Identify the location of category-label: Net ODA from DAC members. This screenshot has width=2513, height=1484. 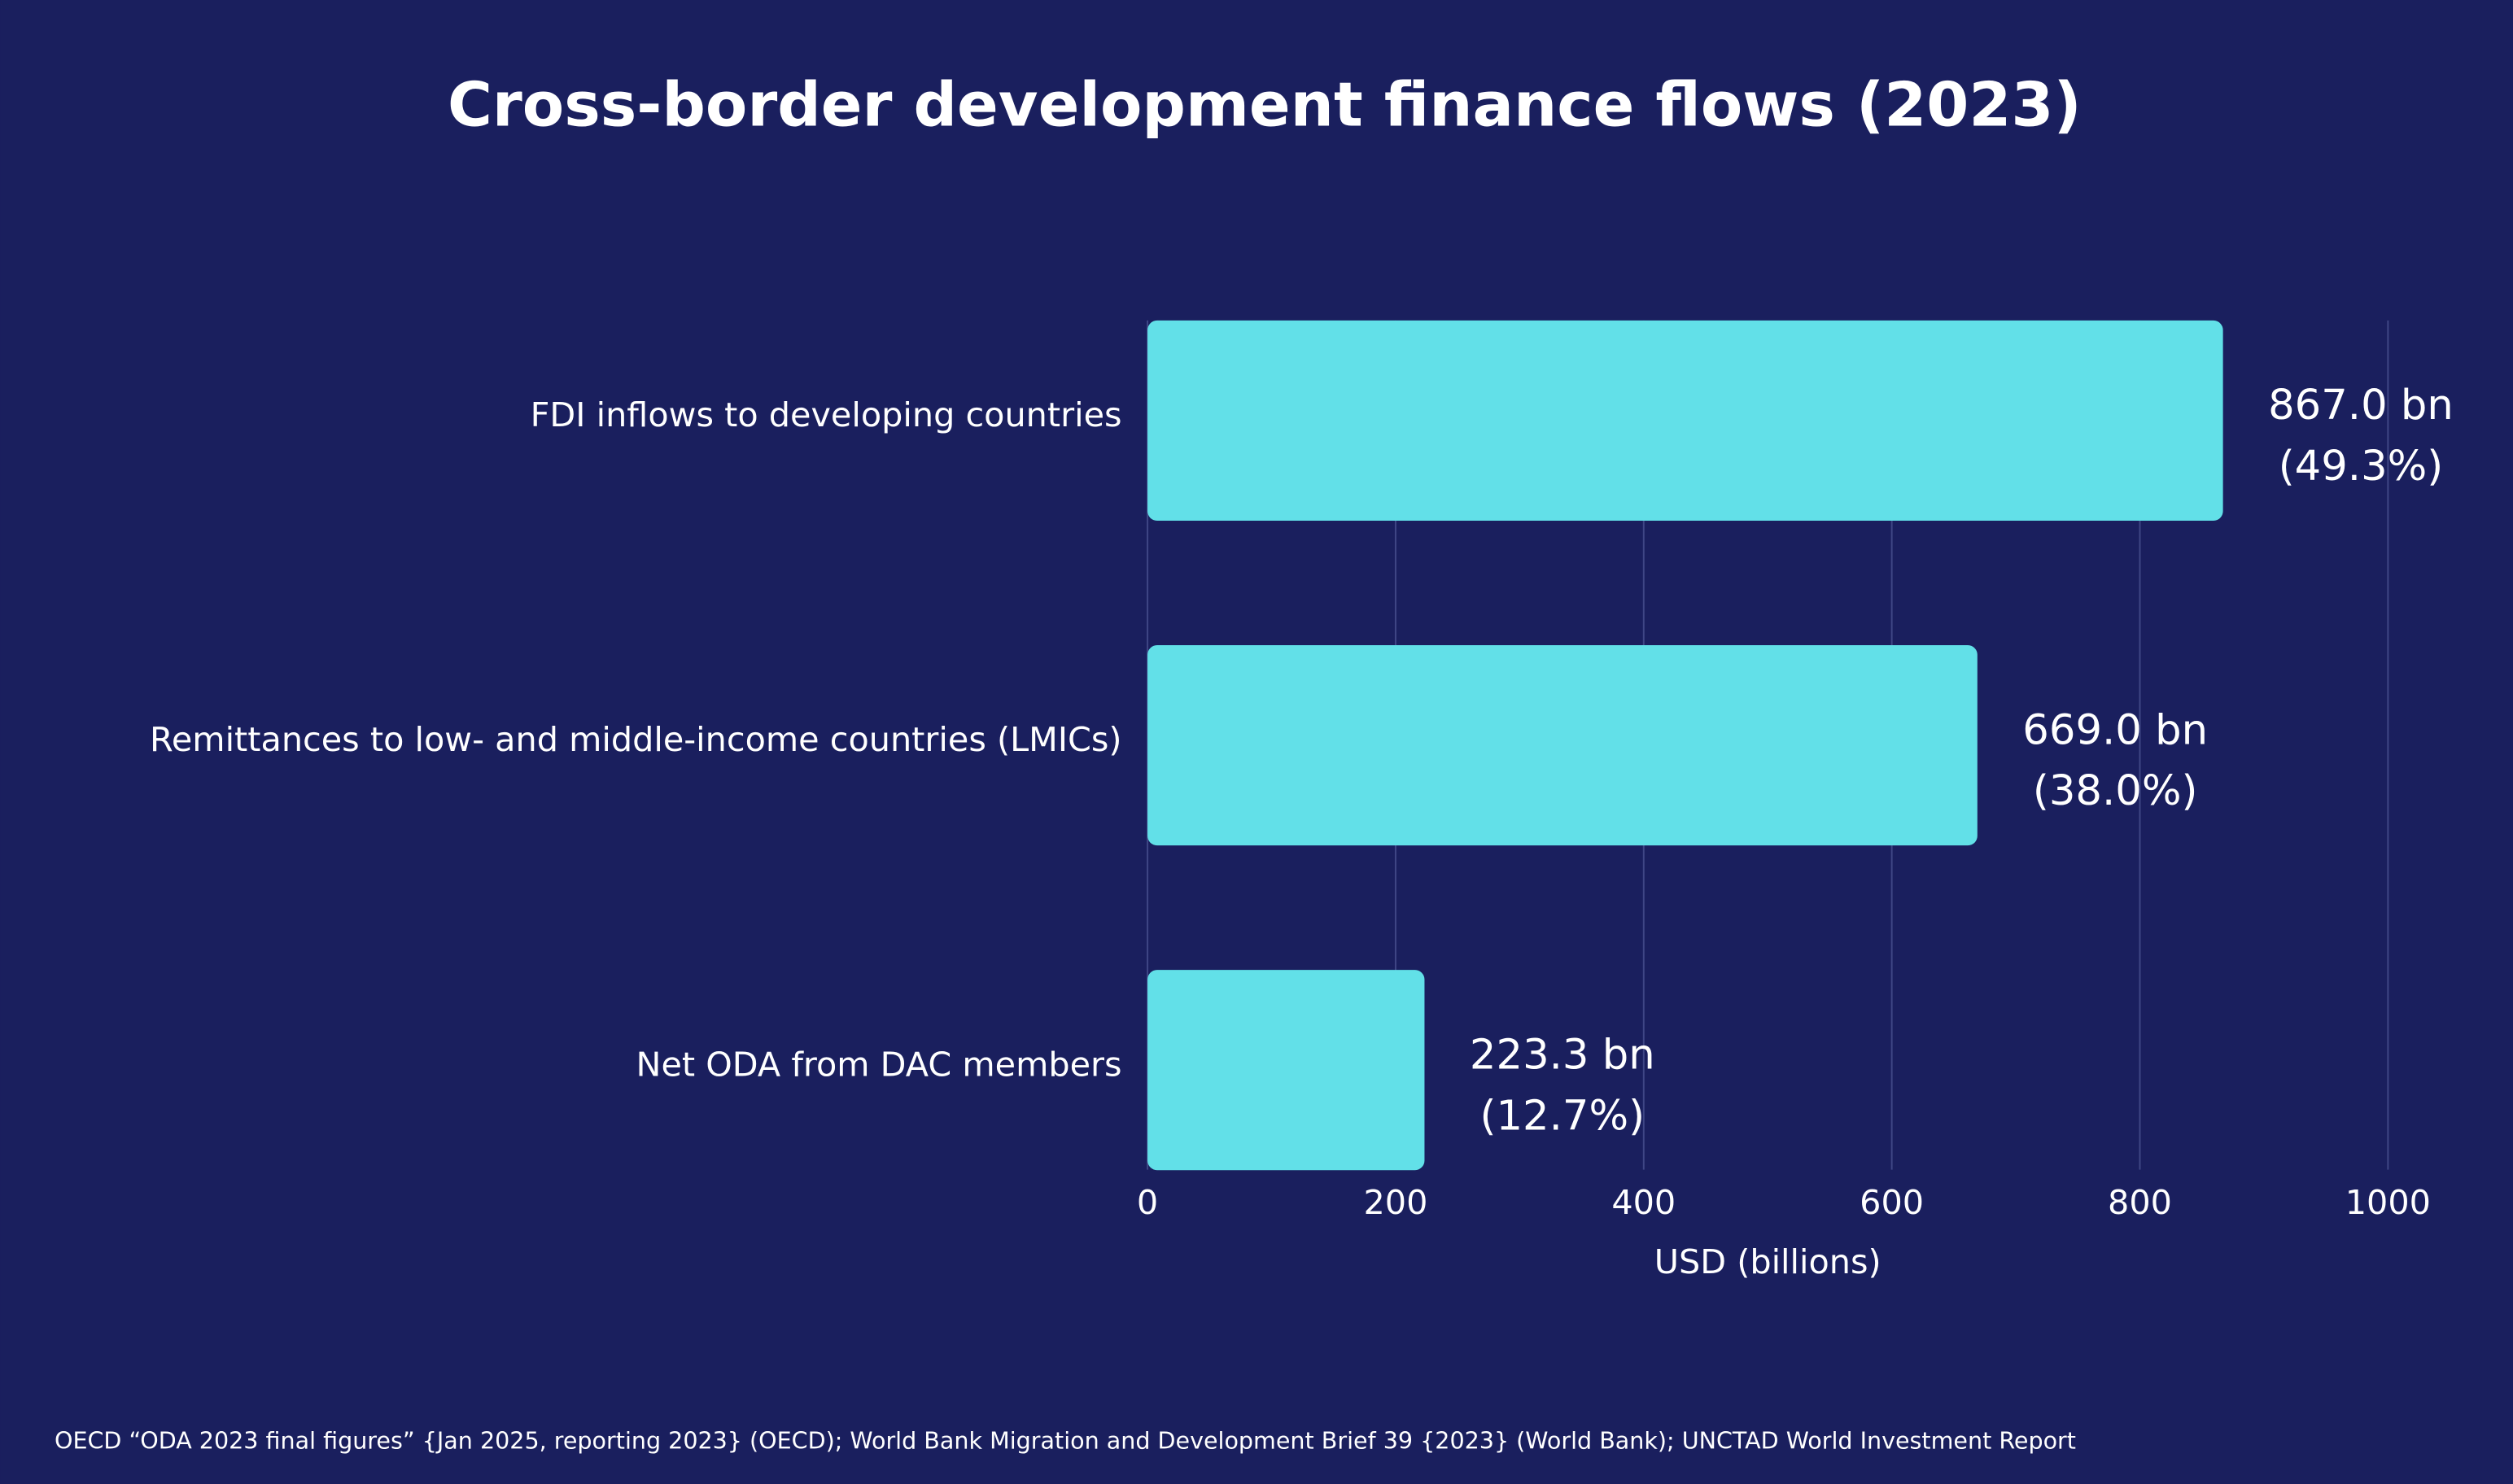
(879, 1065).